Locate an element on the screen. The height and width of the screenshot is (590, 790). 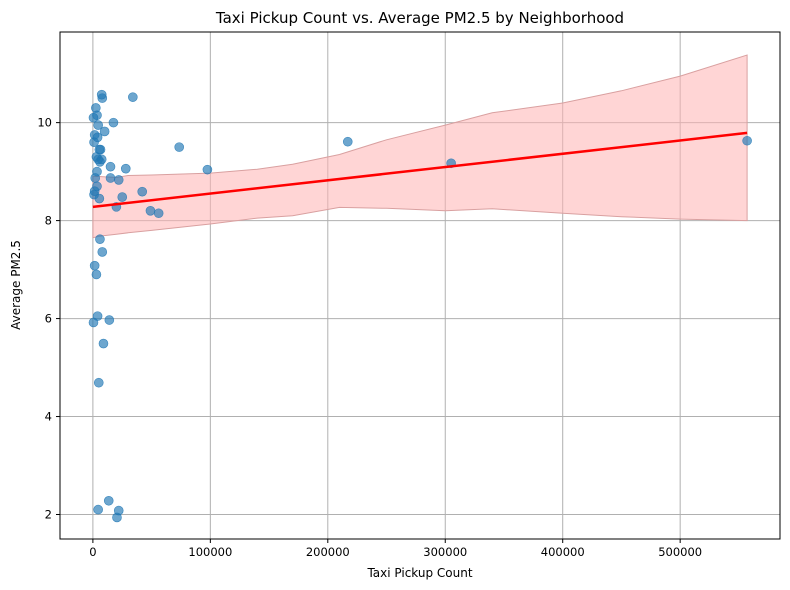
y-tick-label: 6 is located at coordinates (48, 319).